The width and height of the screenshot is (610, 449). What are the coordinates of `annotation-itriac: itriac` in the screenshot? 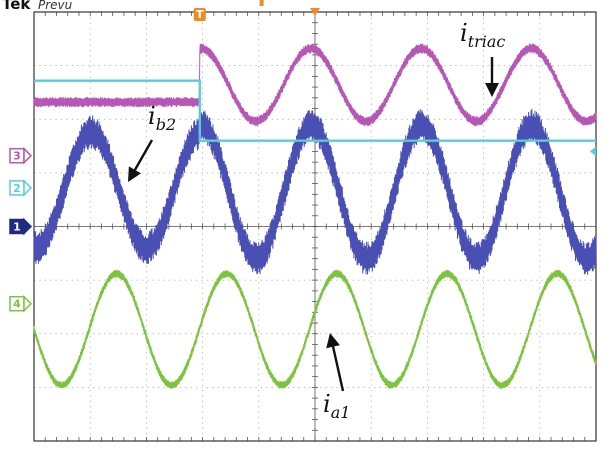 It's located at (482, 58).